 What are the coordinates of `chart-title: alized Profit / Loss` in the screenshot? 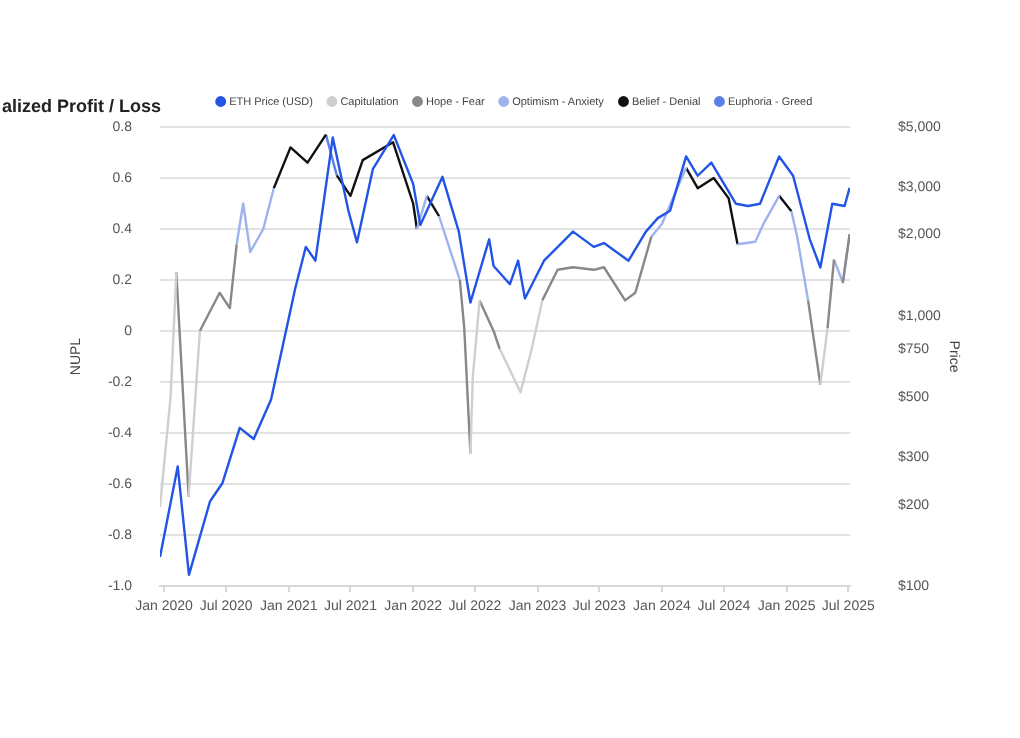 It's located at (82, 106).